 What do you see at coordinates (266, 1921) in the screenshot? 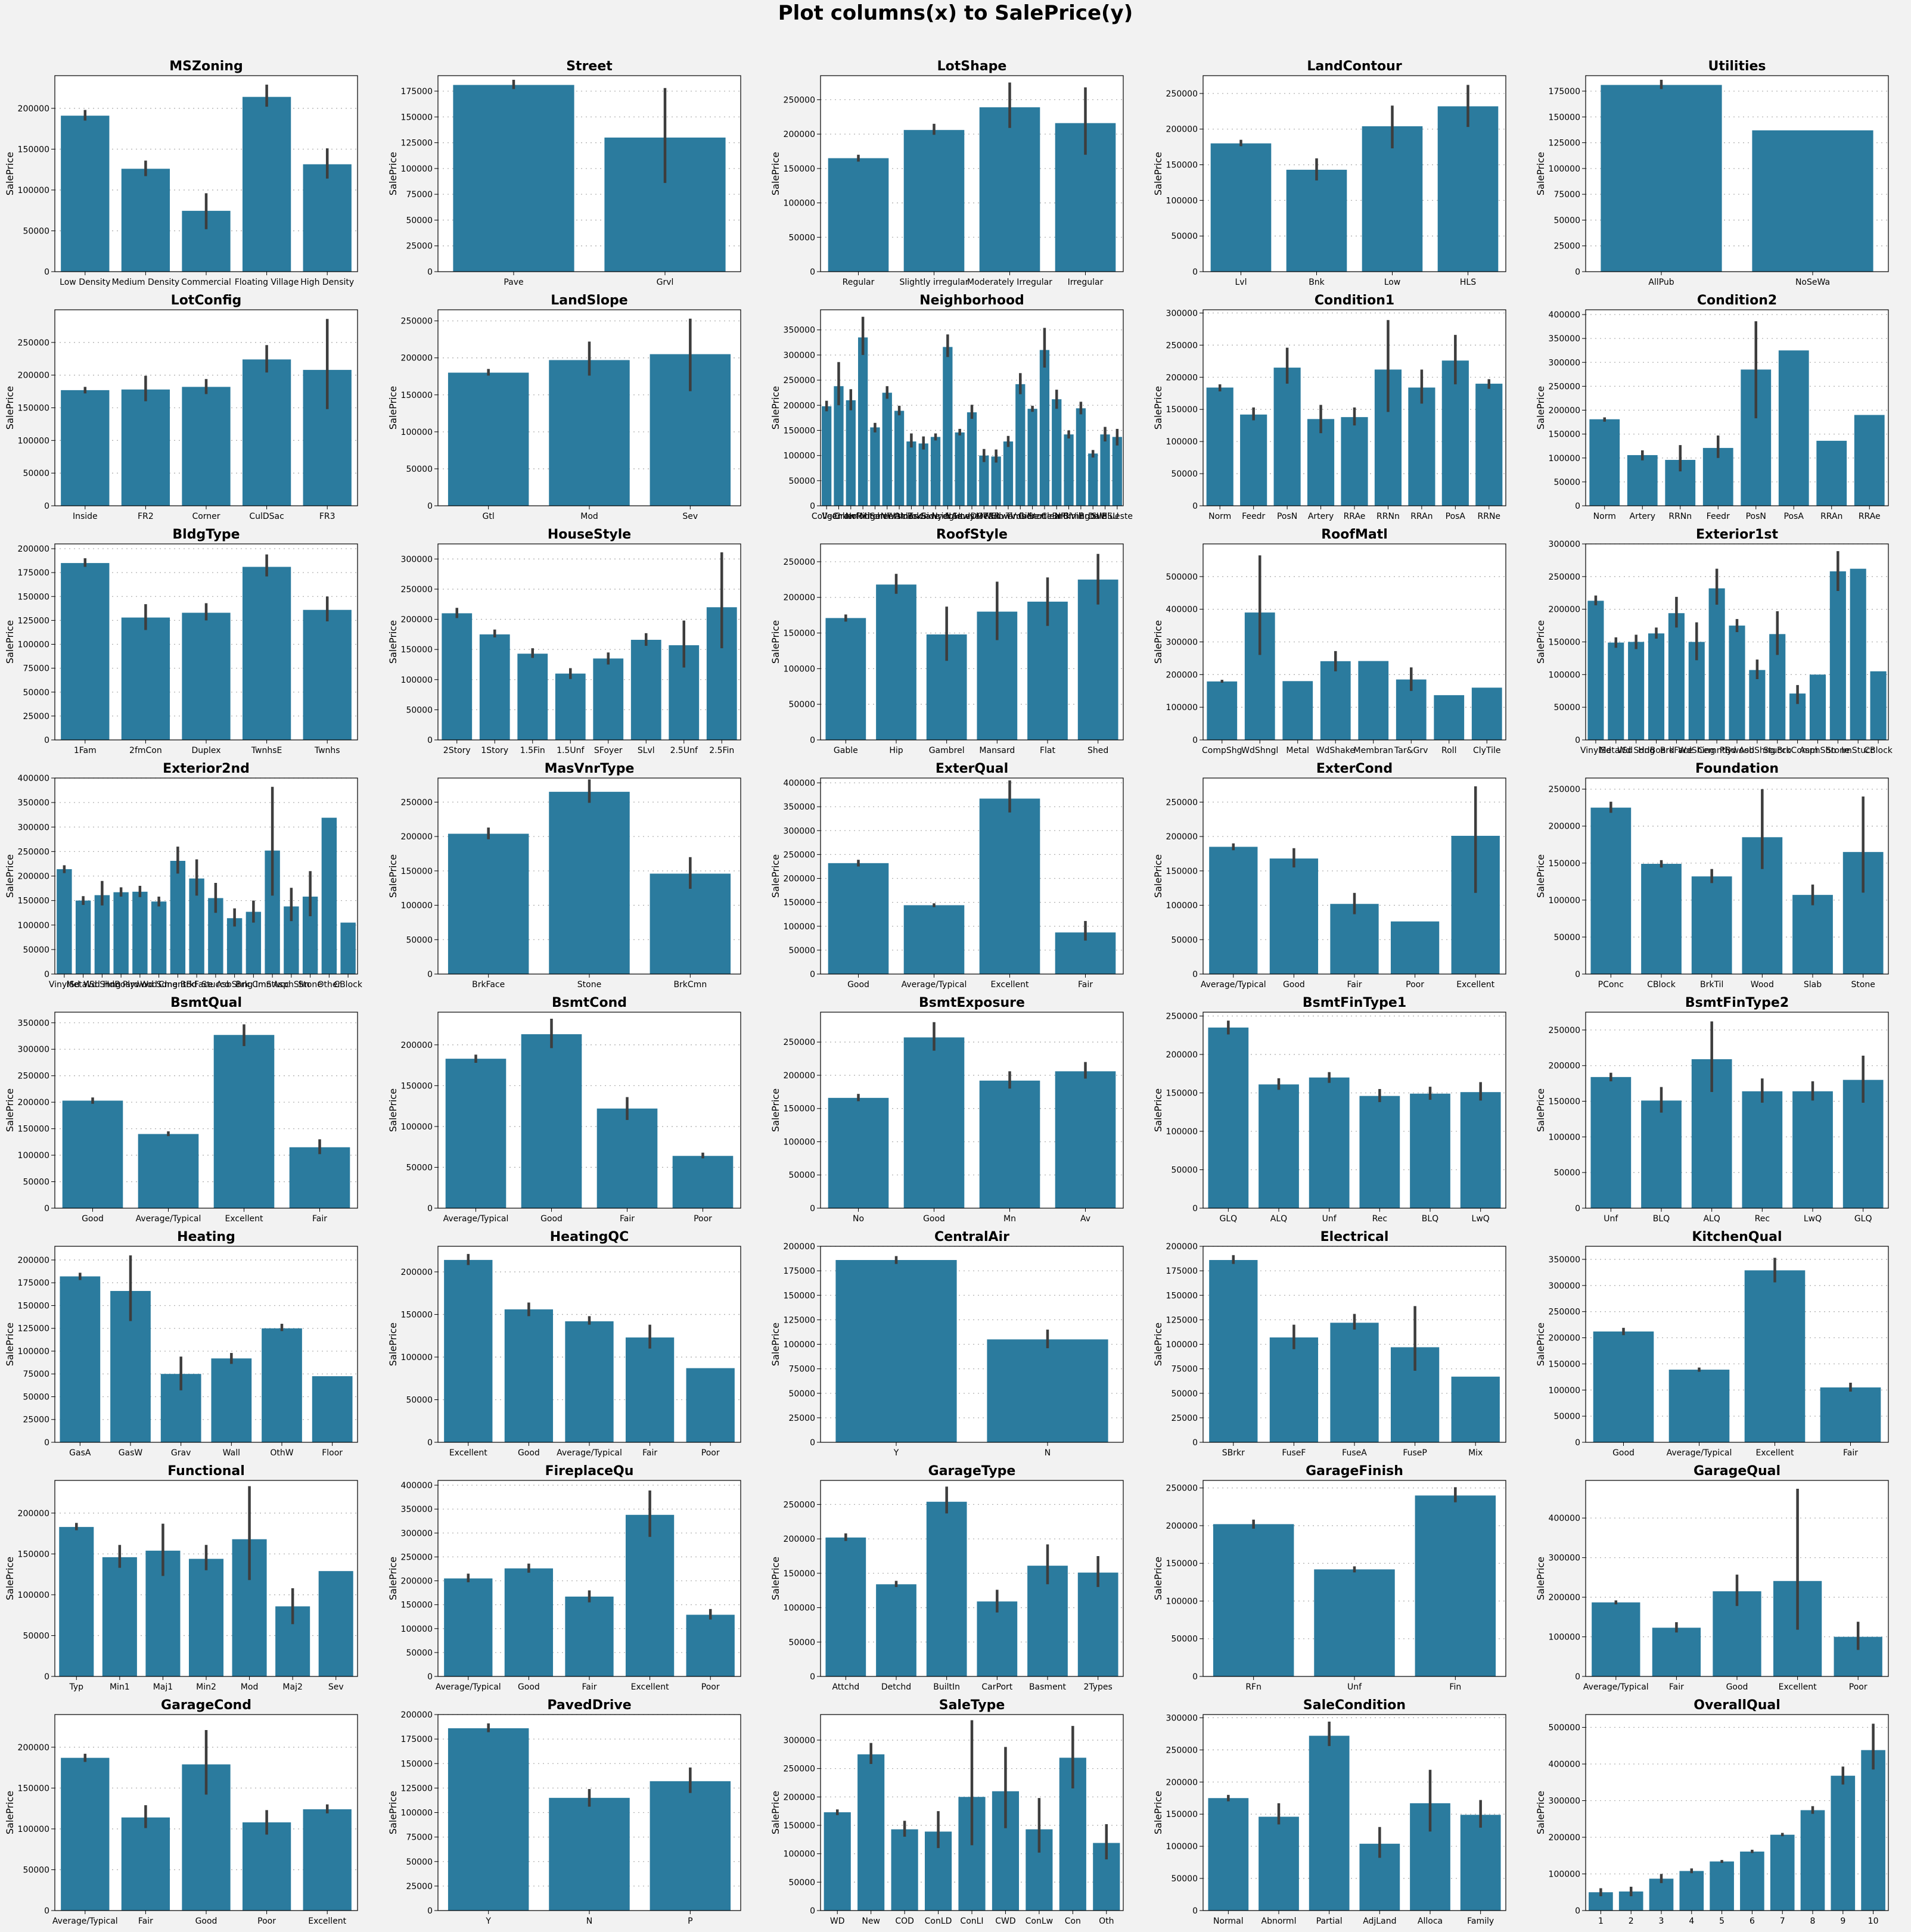
I see `x-tick-label: Poor` at bounding box center [266, 1921].